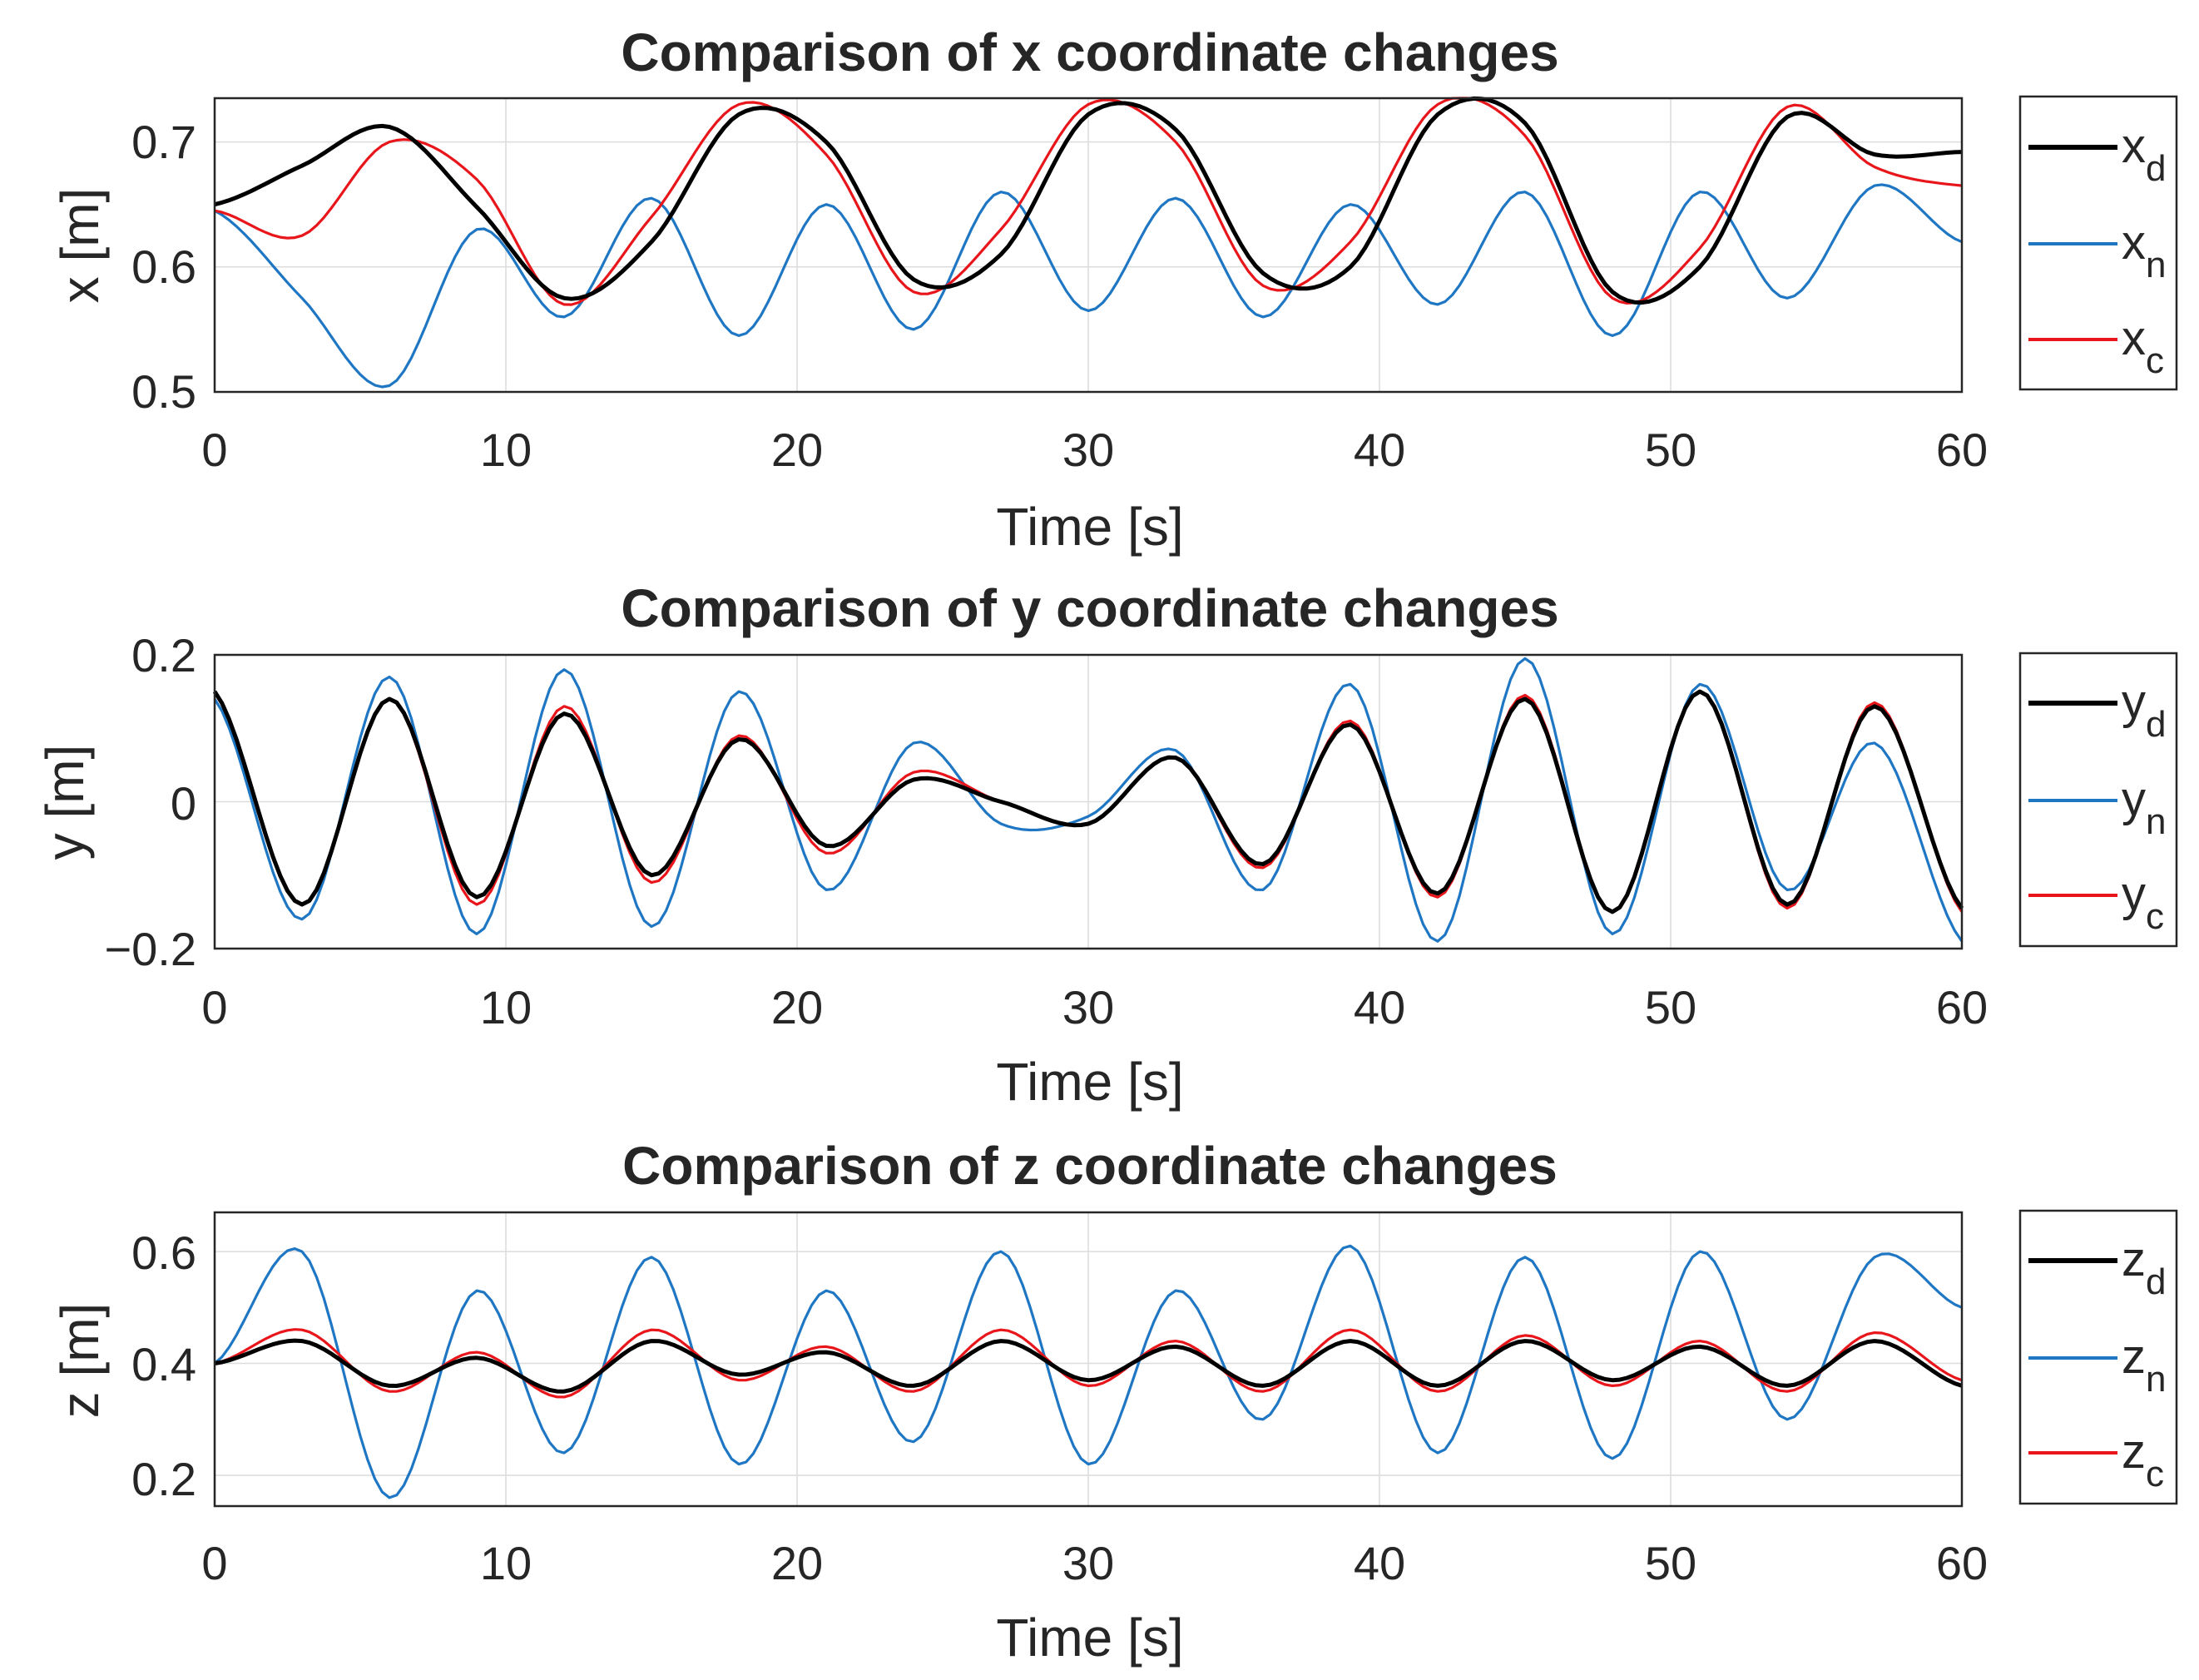 This screenshot has height=1680, width=2199. I want to click on legend-label-zd: zd, so click(2144, 1267).